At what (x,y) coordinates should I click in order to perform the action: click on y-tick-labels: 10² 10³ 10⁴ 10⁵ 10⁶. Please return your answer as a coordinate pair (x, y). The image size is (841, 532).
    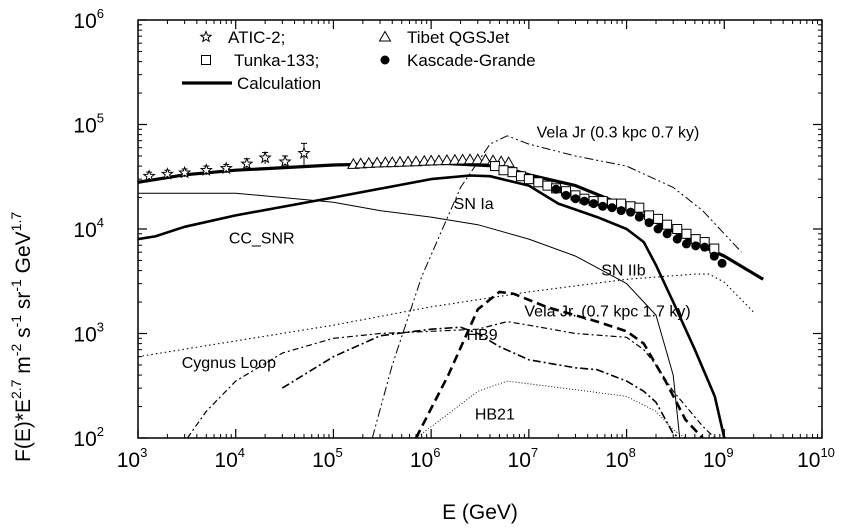
    Looking at the image, I should click on (88, 228).